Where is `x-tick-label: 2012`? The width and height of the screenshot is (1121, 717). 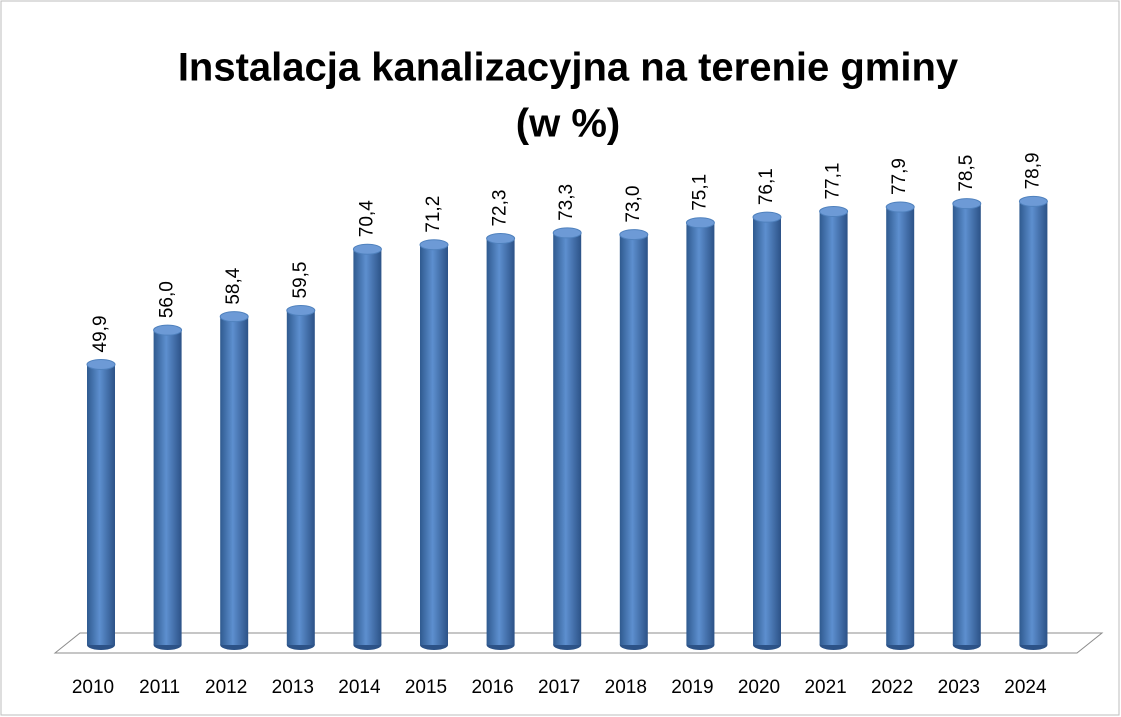 x-tick-label: 2012 is located at coordinates (226, 687).